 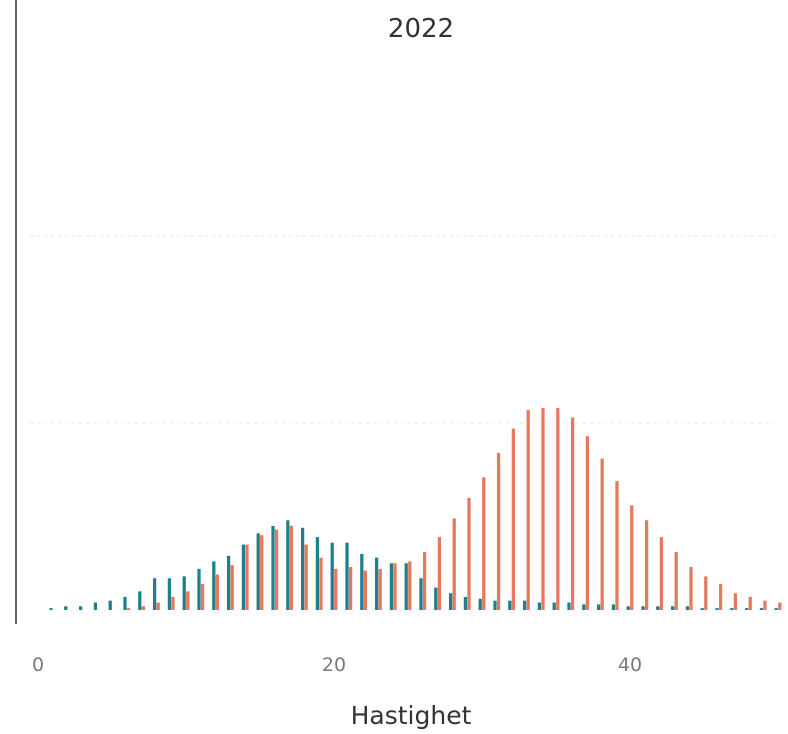 I want to click on bar-series1-x35, so click(x=554, y=606).